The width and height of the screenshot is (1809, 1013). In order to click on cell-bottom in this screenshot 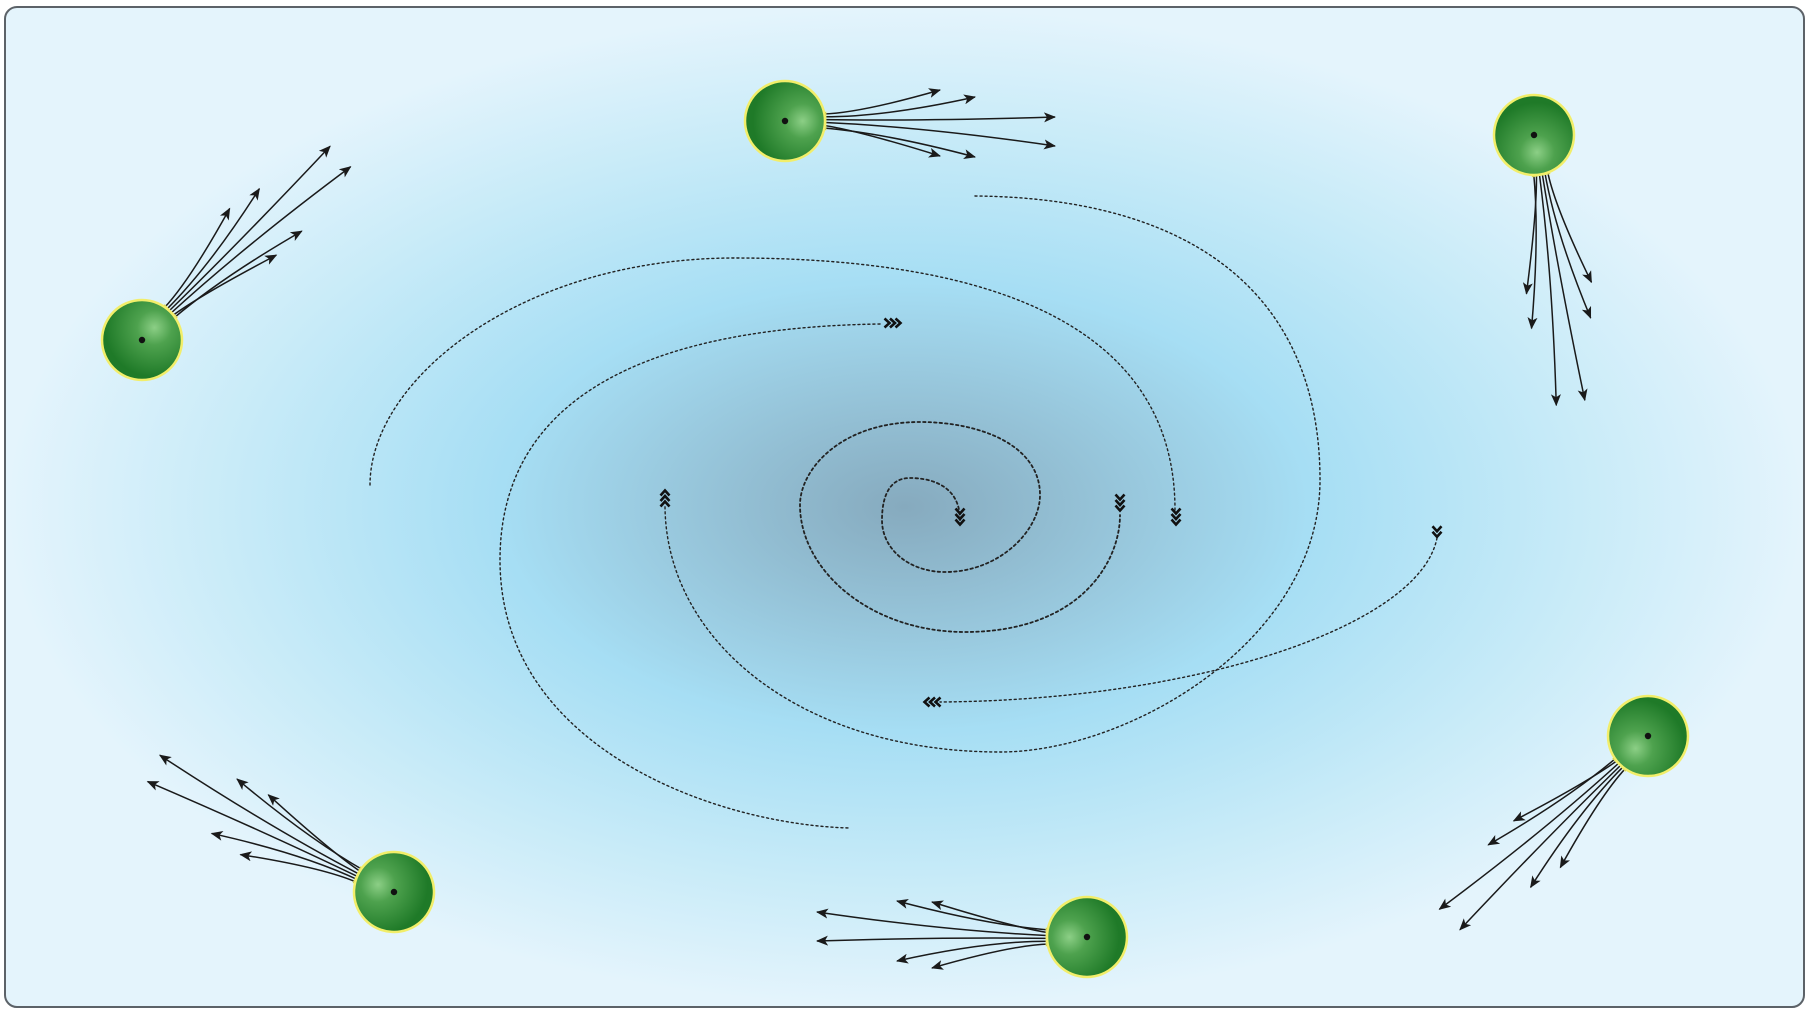, I will do `click(972, 937)`.